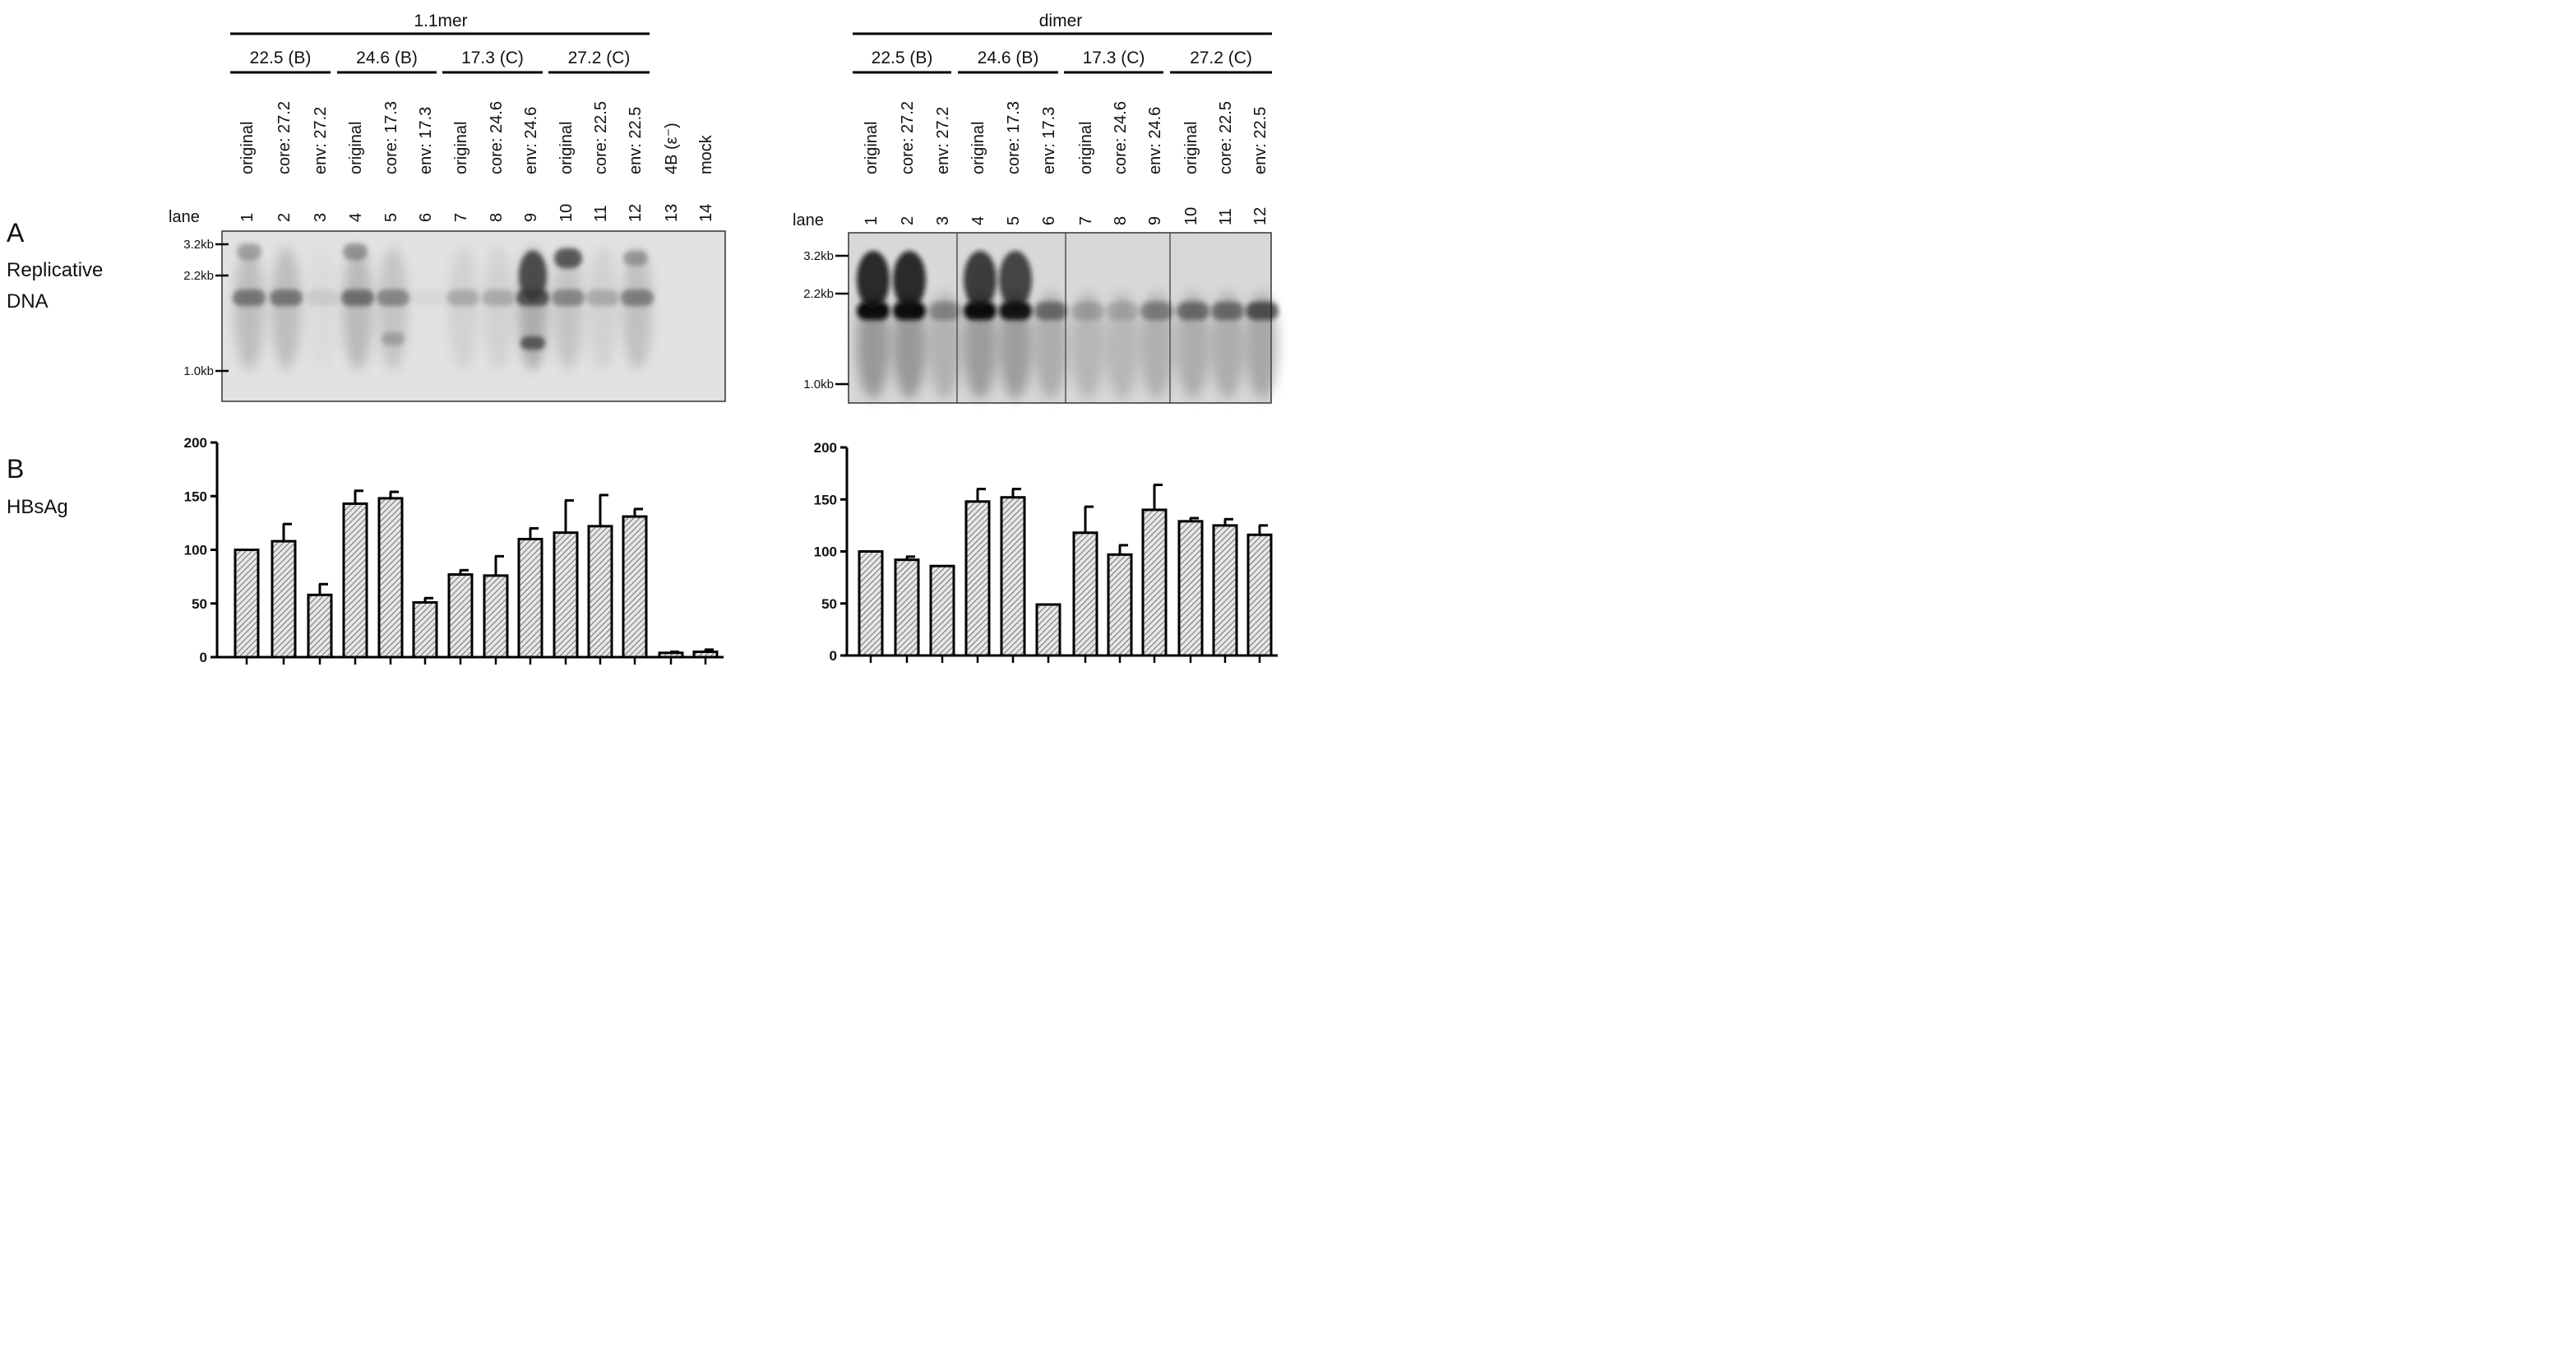  I want to click on right-sample-label: env: 17.3, so click(1049, 140).